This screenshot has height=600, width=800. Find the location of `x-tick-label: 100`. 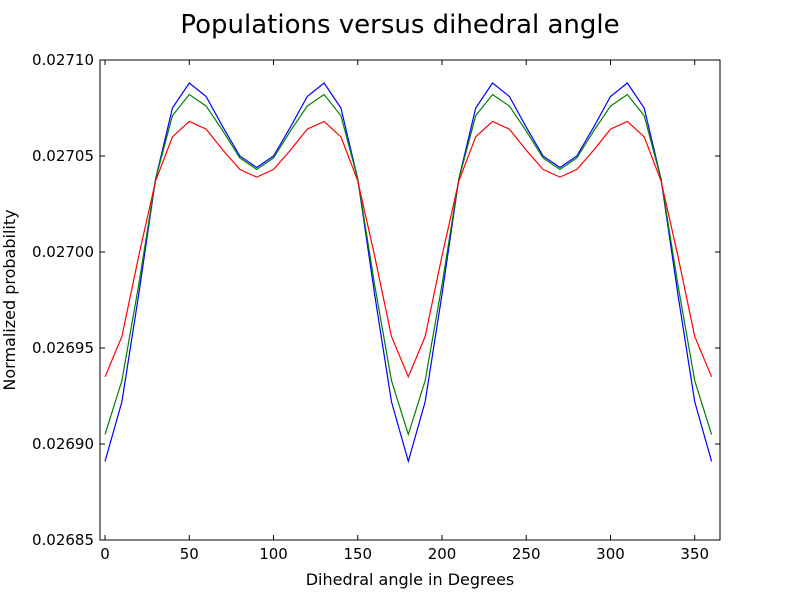

x-tick-label: 100 is located at coordinates (273, 554).